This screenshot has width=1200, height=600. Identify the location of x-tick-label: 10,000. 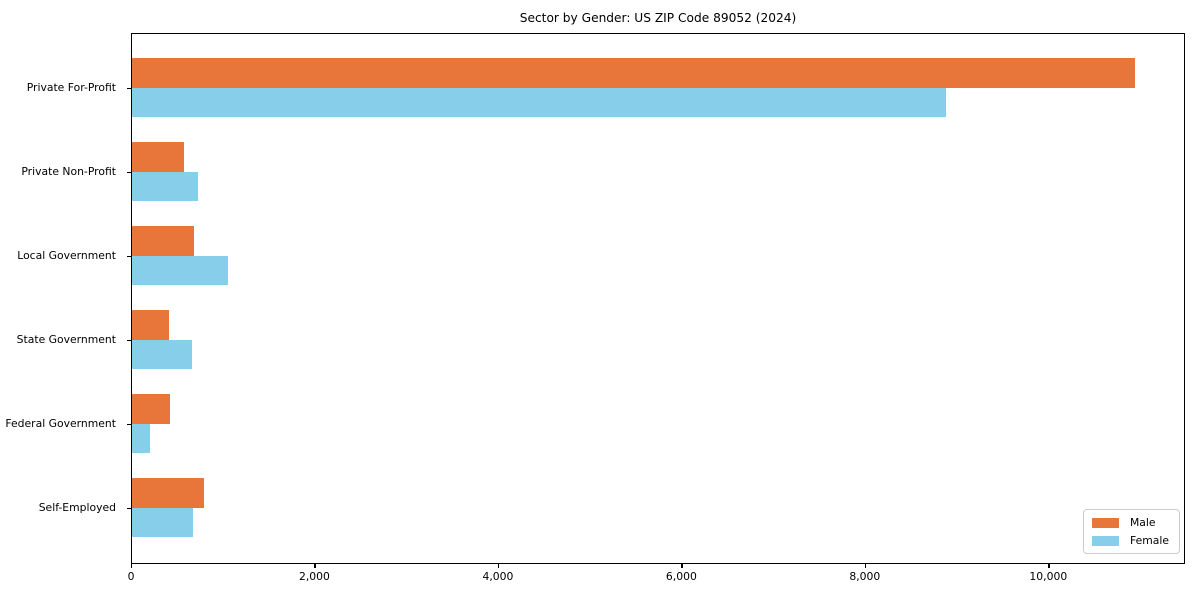
(1048, 576).